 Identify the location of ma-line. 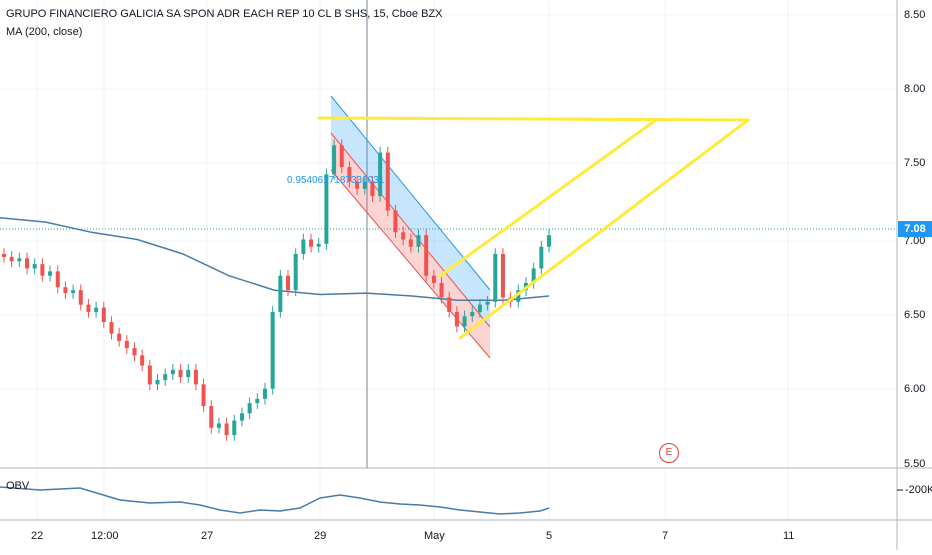
(275, 259).